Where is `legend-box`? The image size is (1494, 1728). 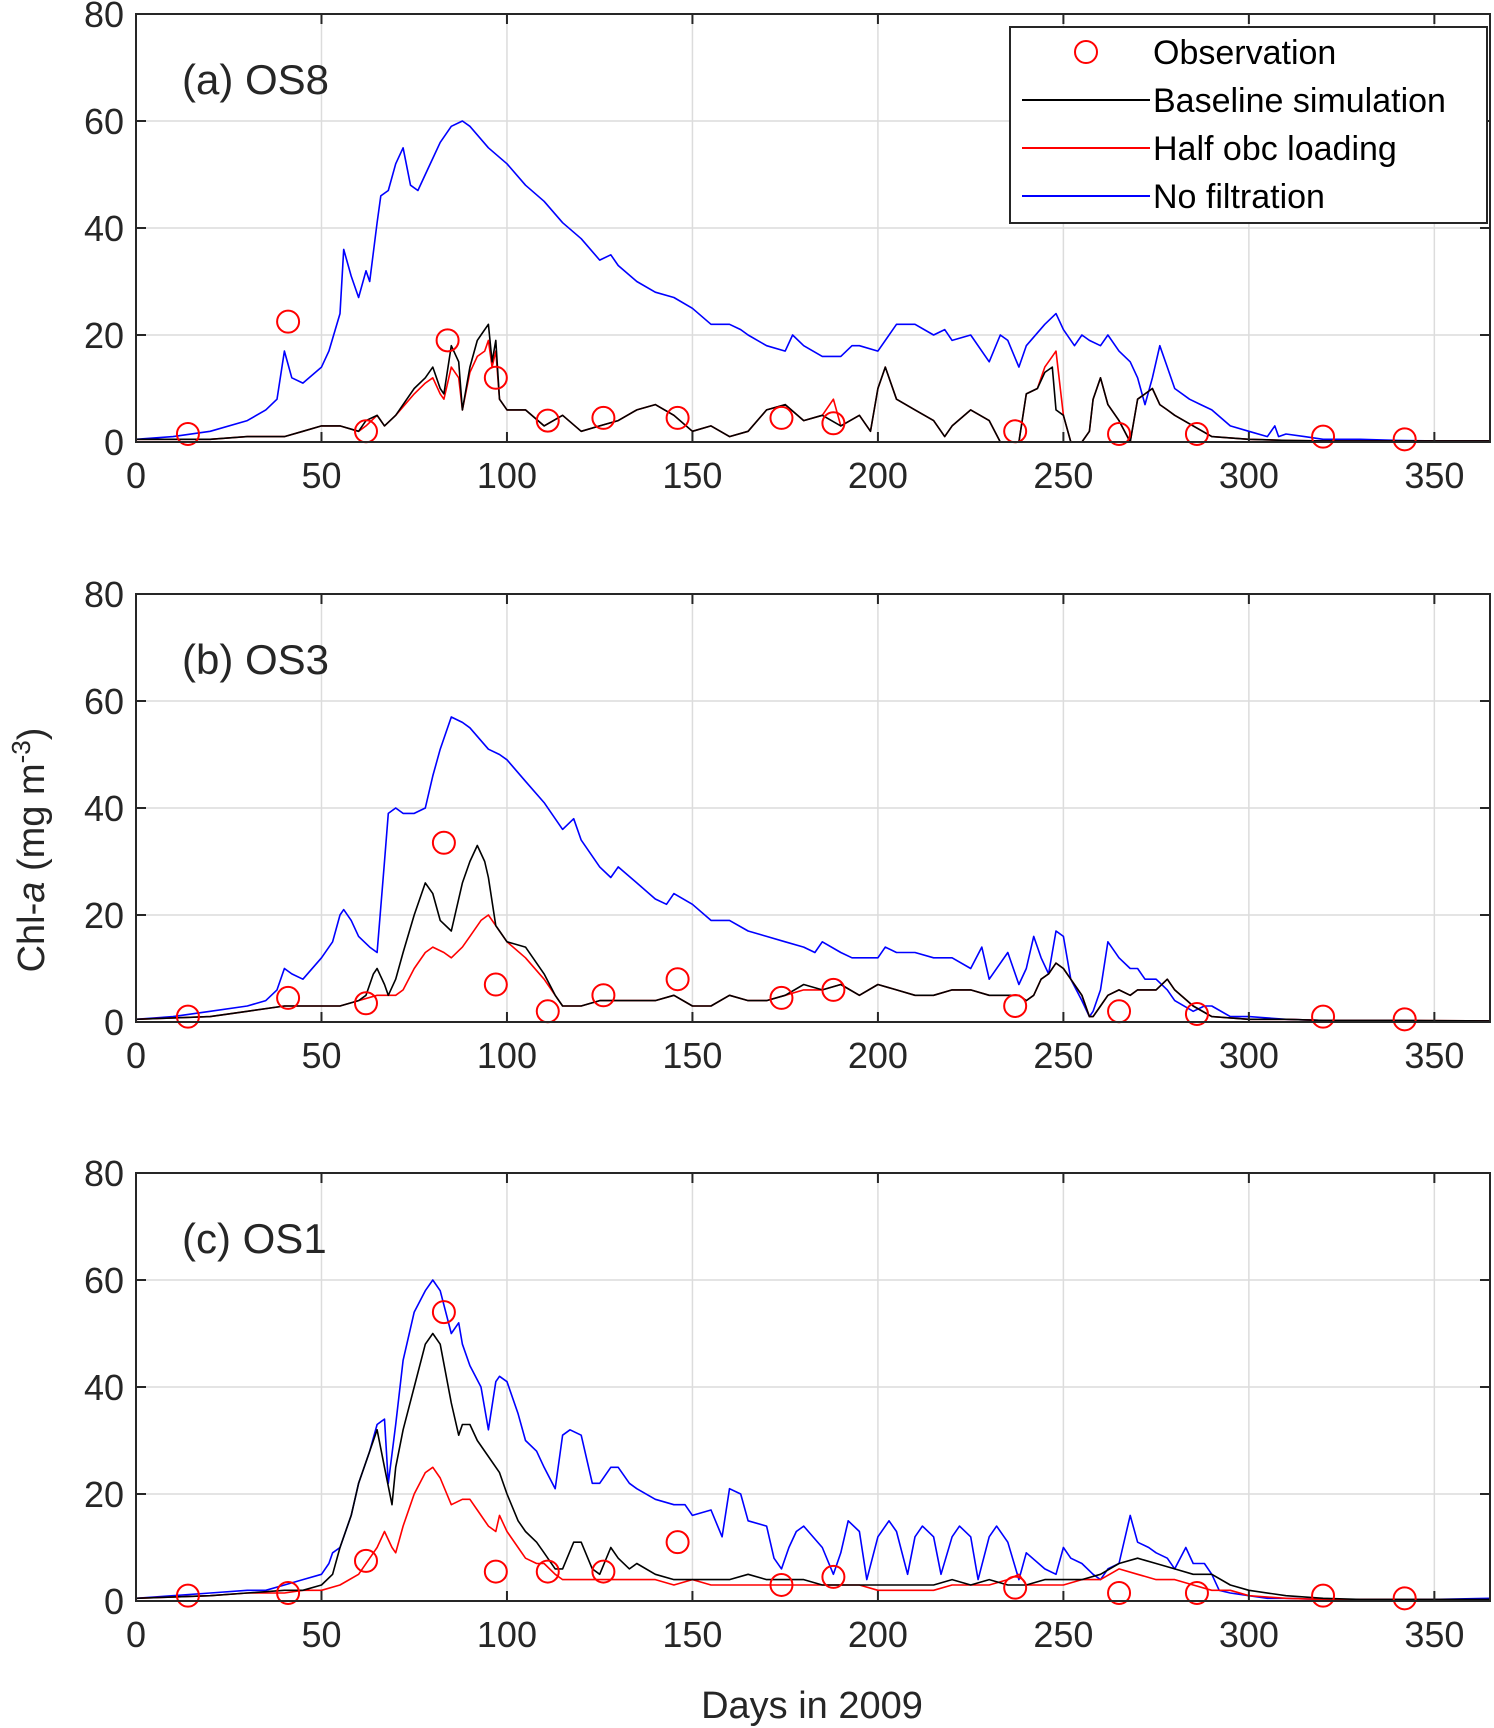 legend-box is located at coordinates (1248, 125).